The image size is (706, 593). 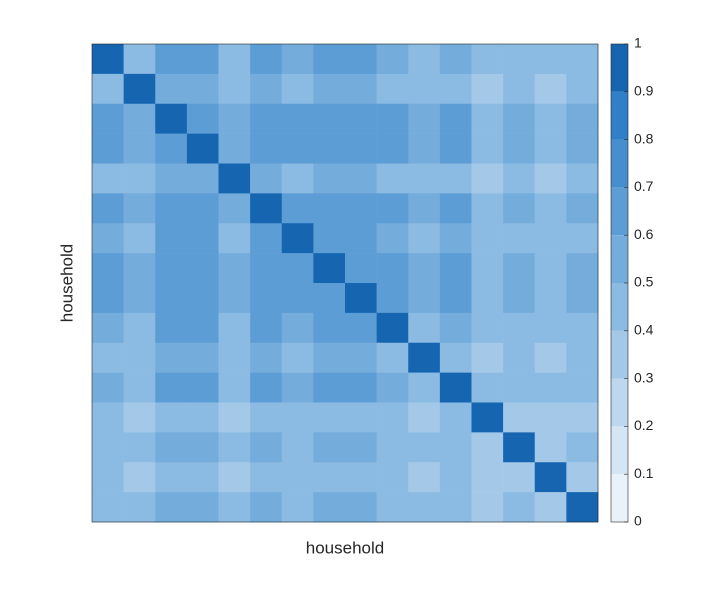 I want to click on colorbar-tick-label: 0.8, so click(x=644, y=138).